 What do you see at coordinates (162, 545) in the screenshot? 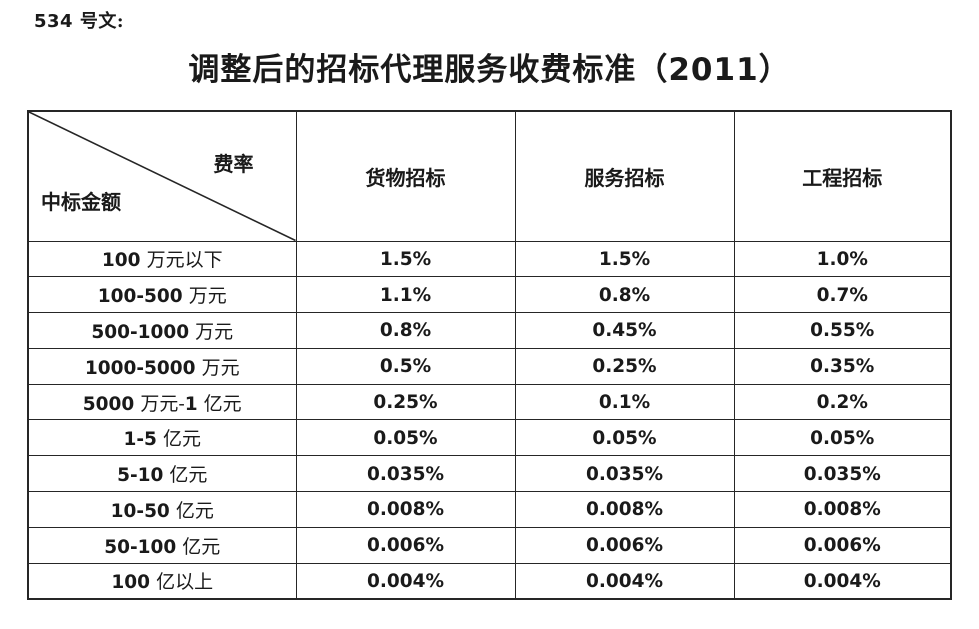
I see `row-label-cell: 50-100 亿元` at bounding box center [162, 545].